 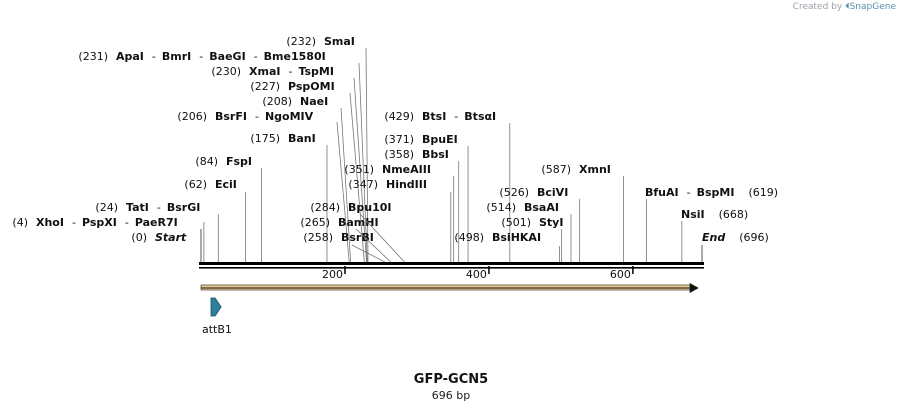 I want to click on cut-site-bfuai: BfuAI - BspMI (619), so click(x=711, y=224).